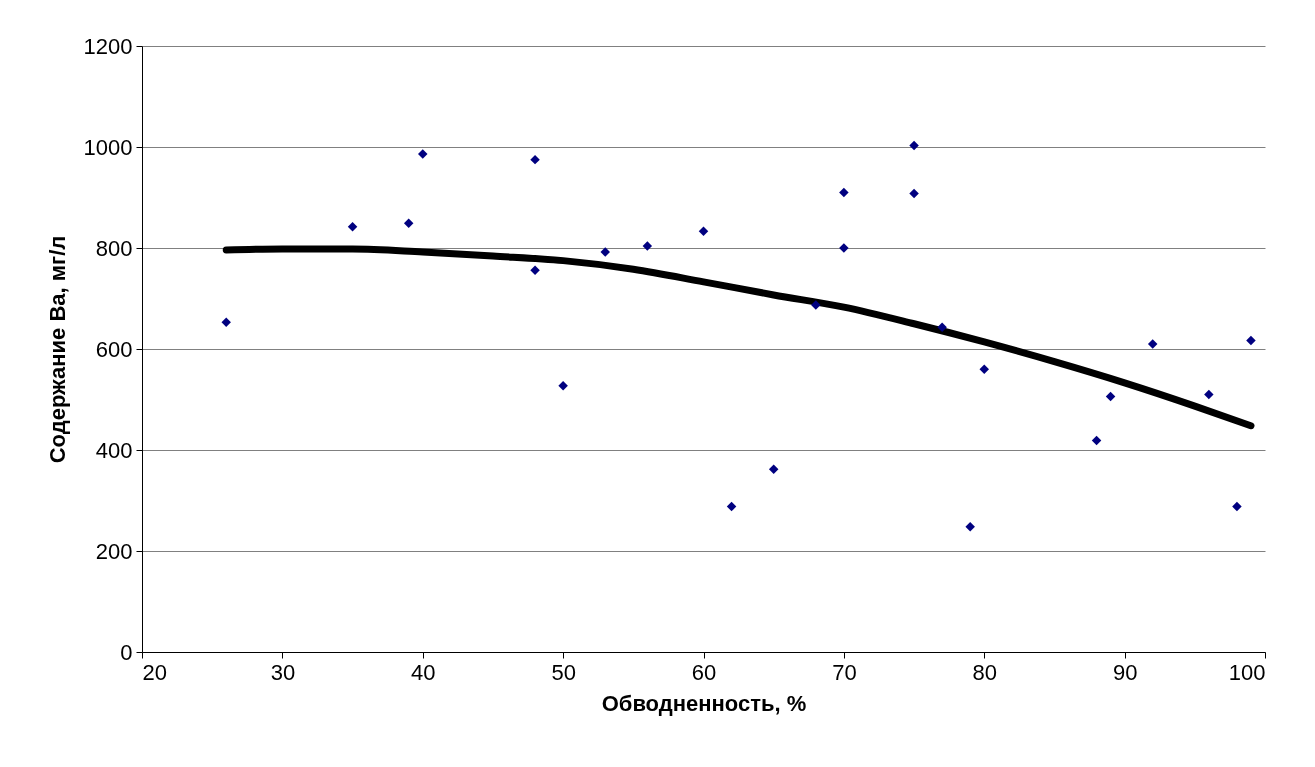 This screenshot has width=1315, height=767. What do you see at coordinates (114, 551) in the screenshot?
I see `y-tick-label: 200` at bounding box center [114, 551].